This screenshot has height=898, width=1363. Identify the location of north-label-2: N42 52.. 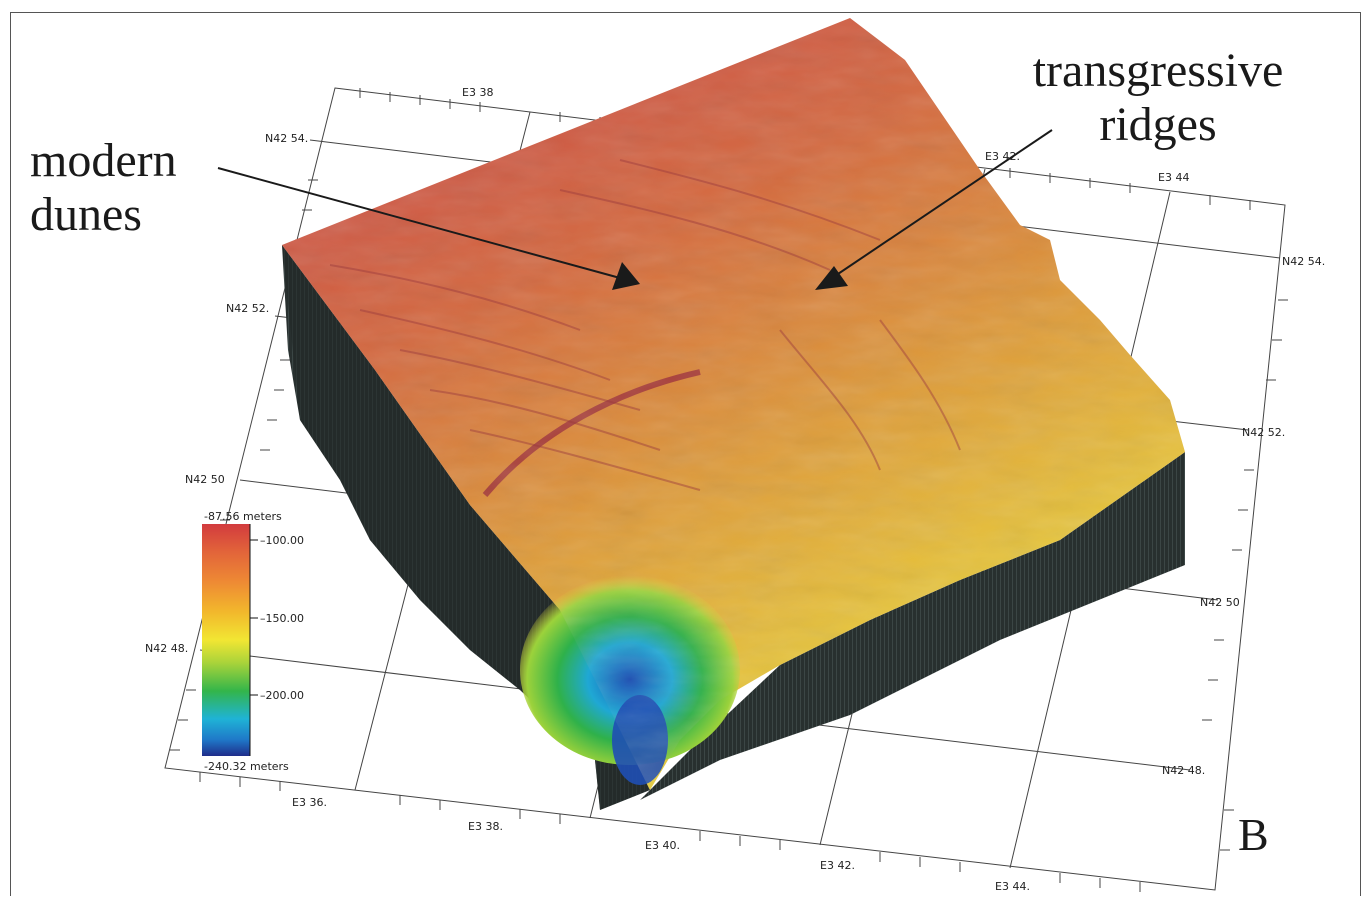
(247, 308).